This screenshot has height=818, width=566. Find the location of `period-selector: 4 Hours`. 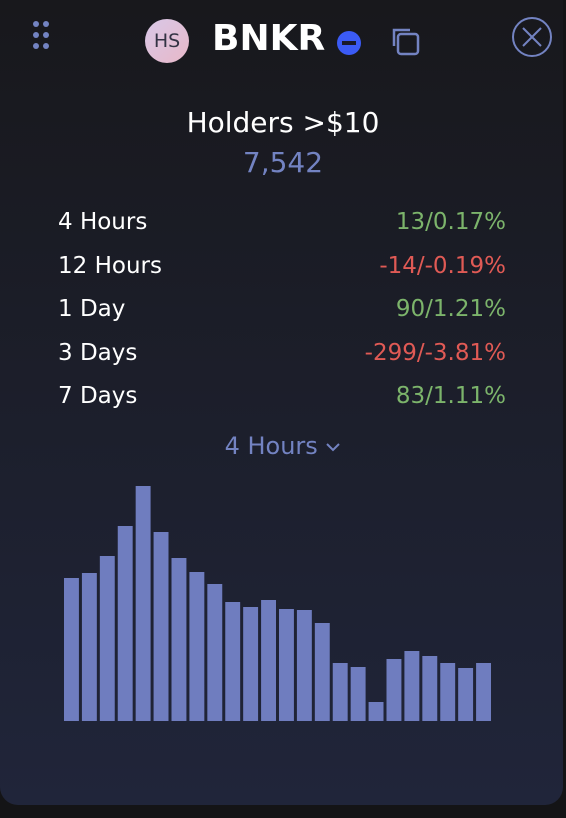

period-selector: 4 Hours is located at coordinates (283, 446).